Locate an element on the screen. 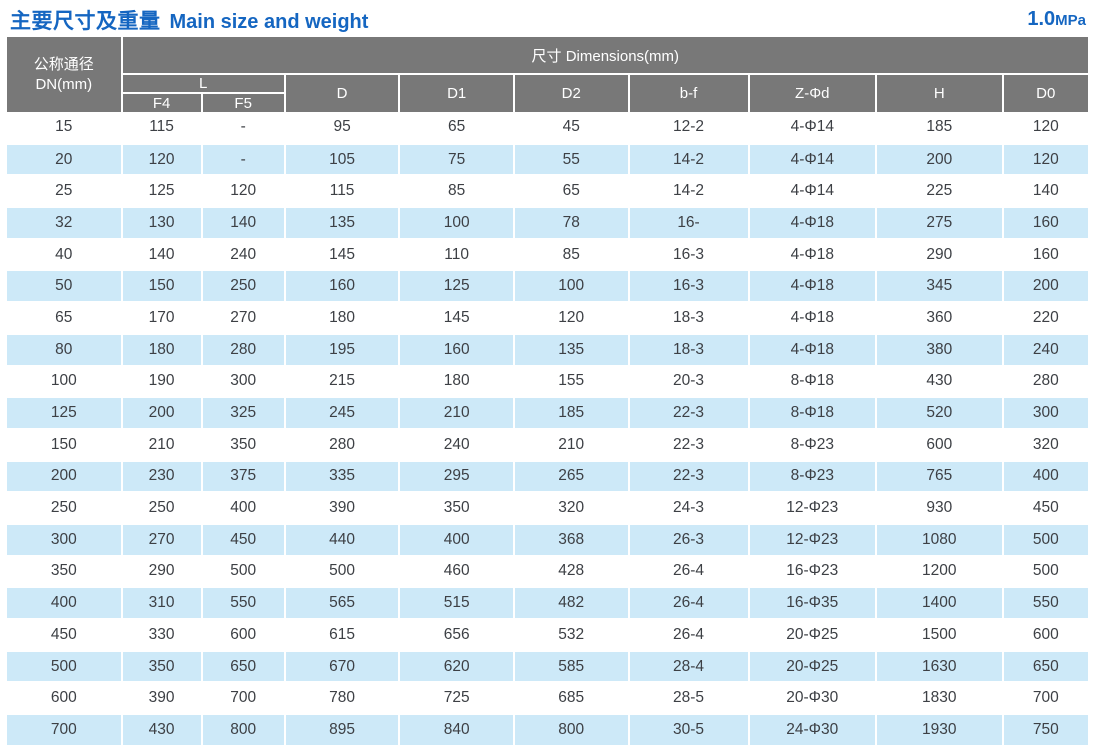 The height and width of the screenshot is (751, 1095). cell-h: 185 is located at coordinates (940, 128).